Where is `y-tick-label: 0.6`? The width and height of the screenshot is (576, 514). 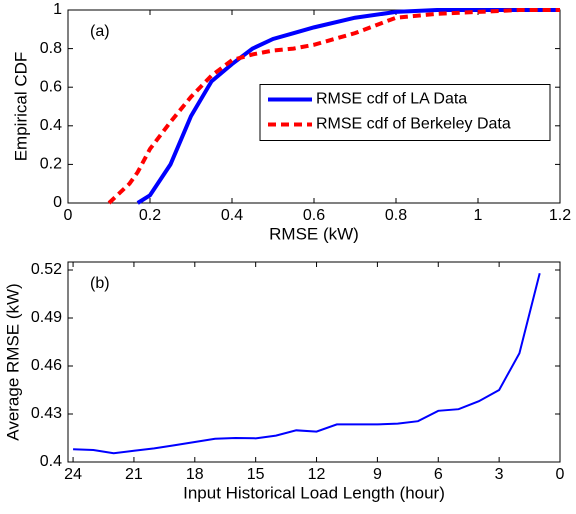 y-tick-label: 0.6 is located at coordinates (51, 86).